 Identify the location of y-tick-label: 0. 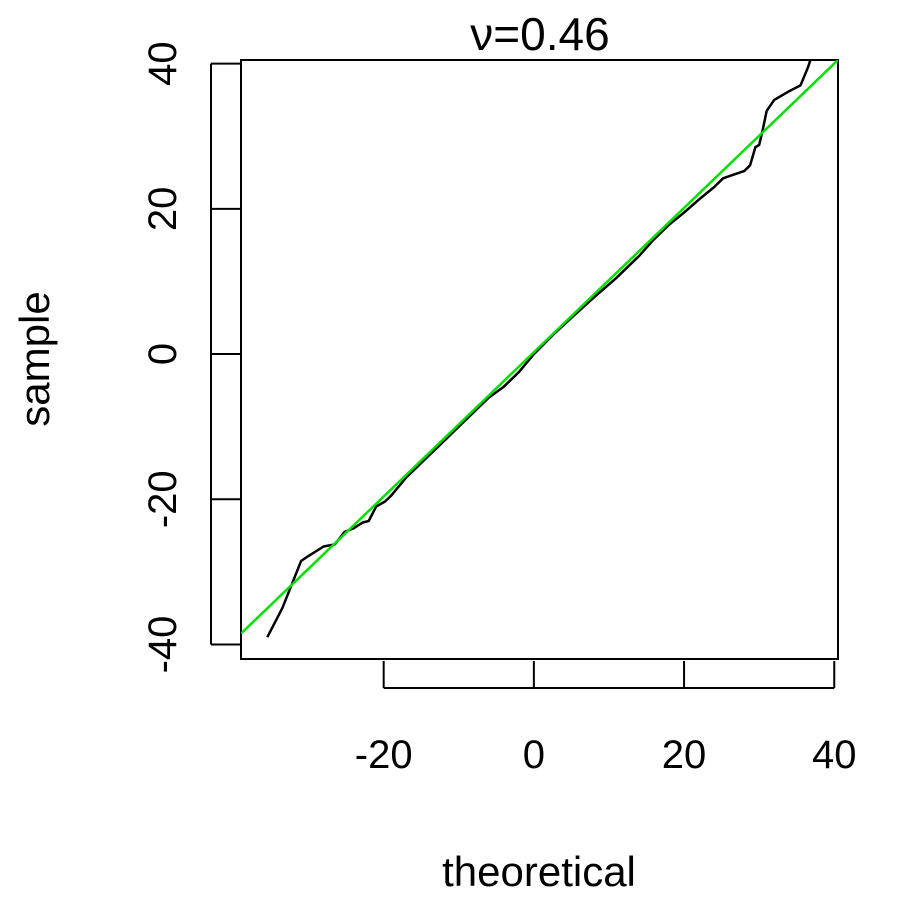
(163, 354).